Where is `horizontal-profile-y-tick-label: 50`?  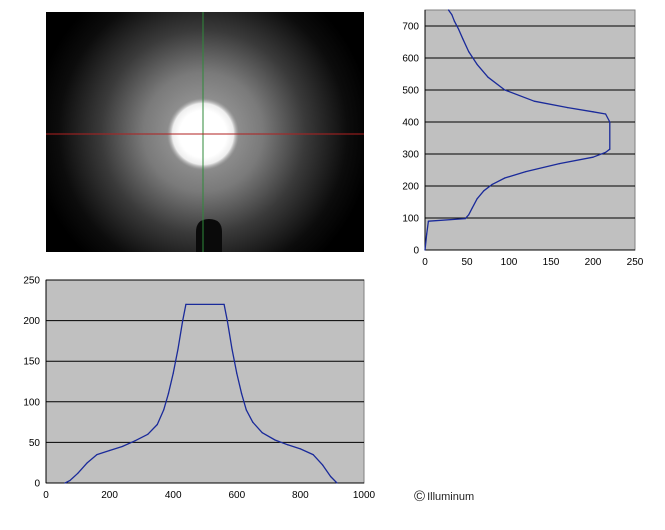
horizontal-profile-y-tick-label: 50 is located at coordinates (35, 443).